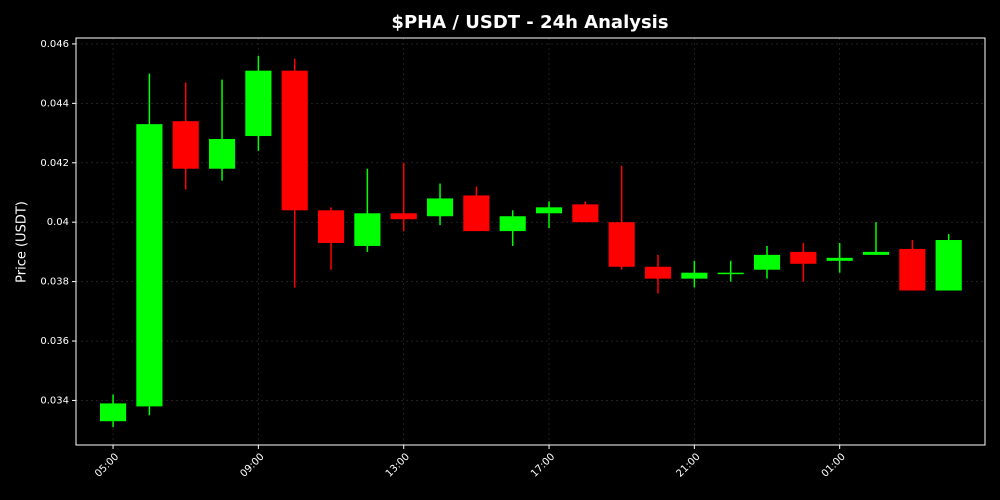  I want to click on y-tick-label: 0.046, so click(54, 44).